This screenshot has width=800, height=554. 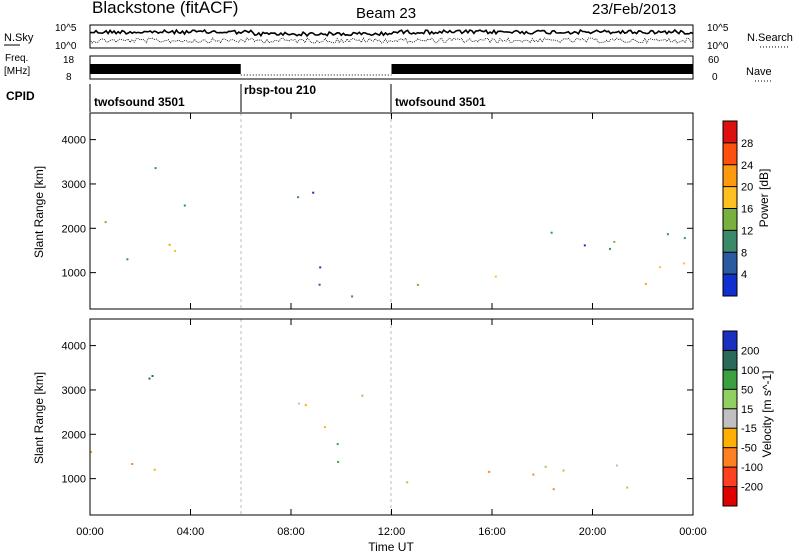 What do you see at coordinates (74, 274) in the screenshot?
I see `y-tick-label: 1000` at bounding box center [74, 274].